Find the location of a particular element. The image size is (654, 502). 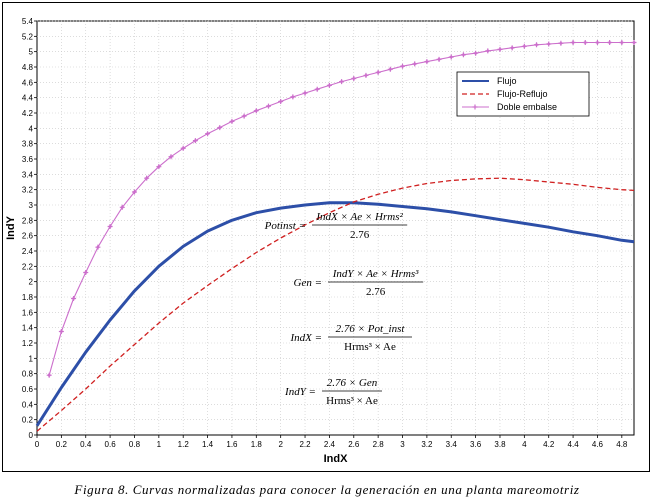

y-tick-label: 2.2 is located at coordinates (28, 266).